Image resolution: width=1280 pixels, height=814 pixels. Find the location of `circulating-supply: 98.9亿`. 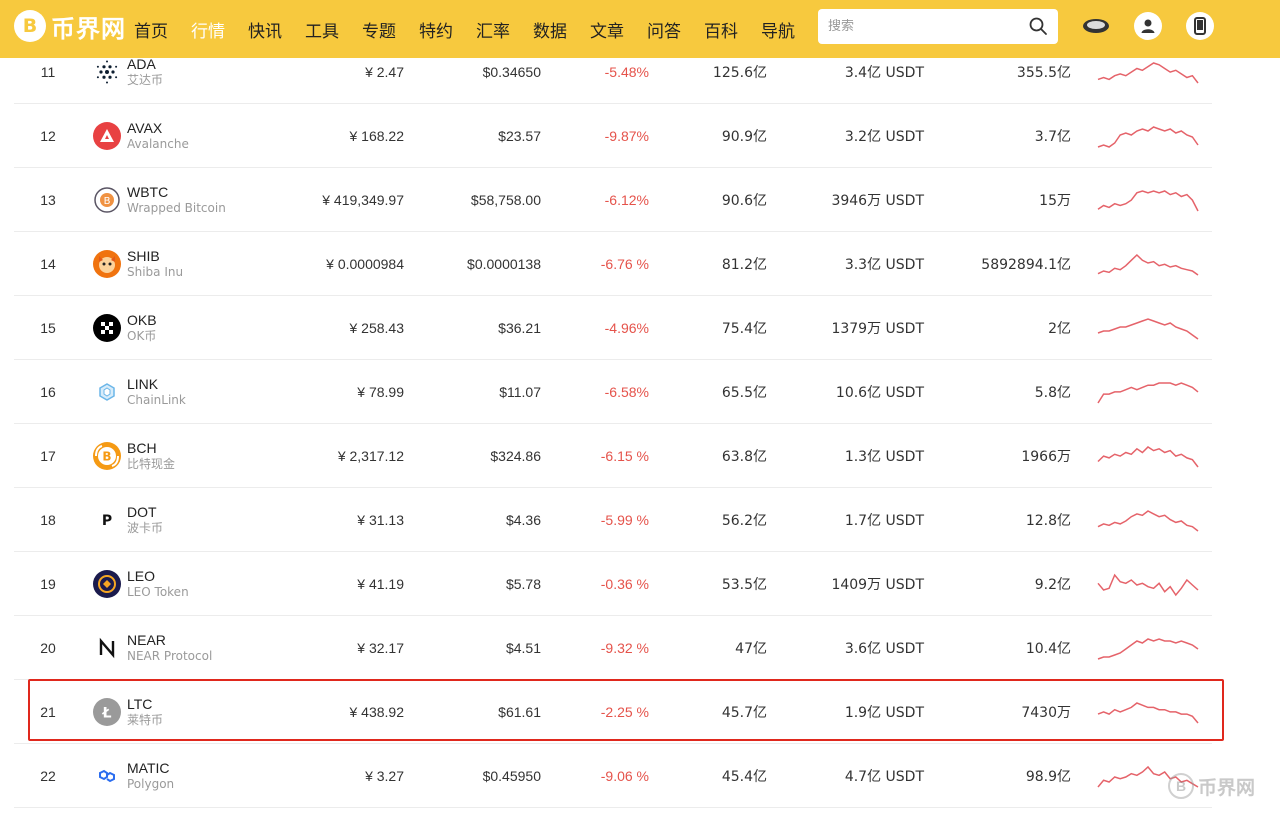

circulating-supply: 98.9亿 is located at coordinates (1048, 777).